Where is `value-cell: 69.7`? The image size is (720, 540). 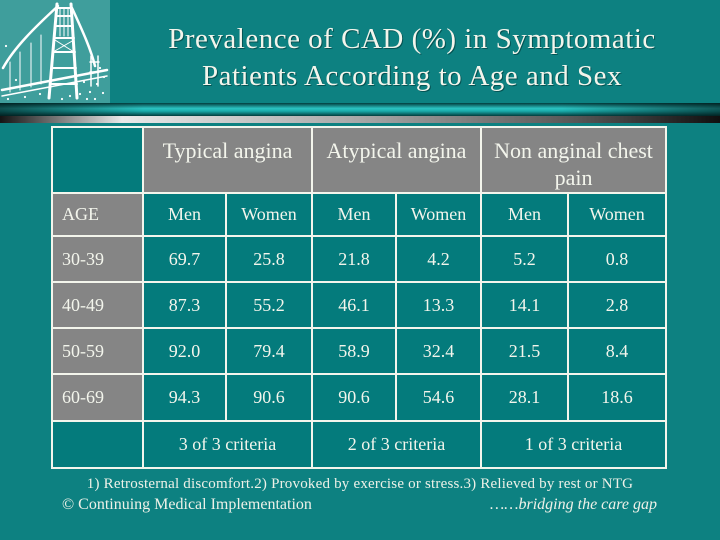 value-cell: 69.7 is located at coordinates (184, 259).